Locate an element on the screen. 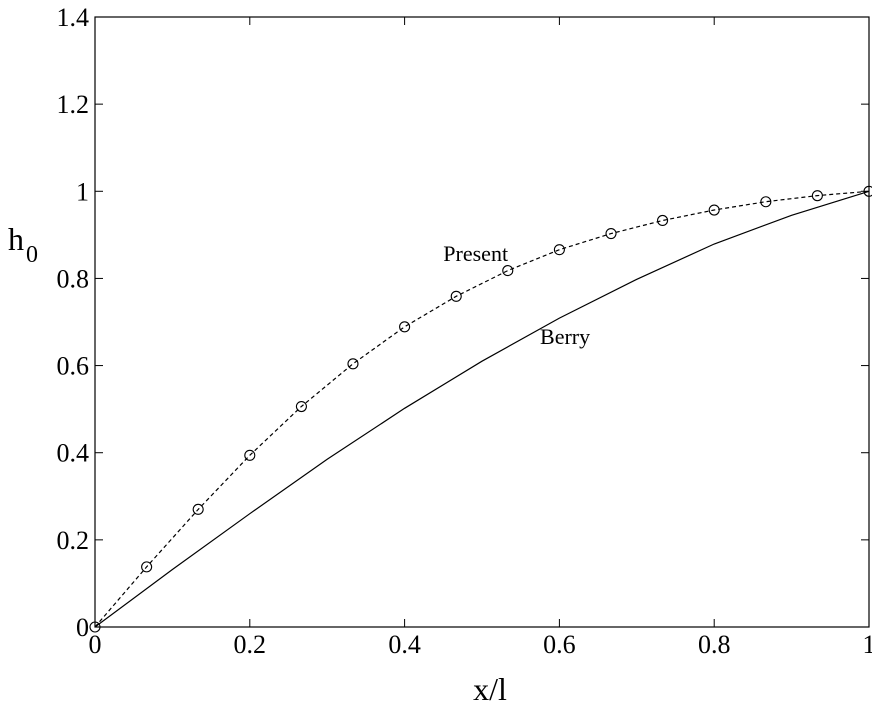 This screenshot has width=872, height=704. y-tick-label: 1.2 is located at coordinates (73, 104).